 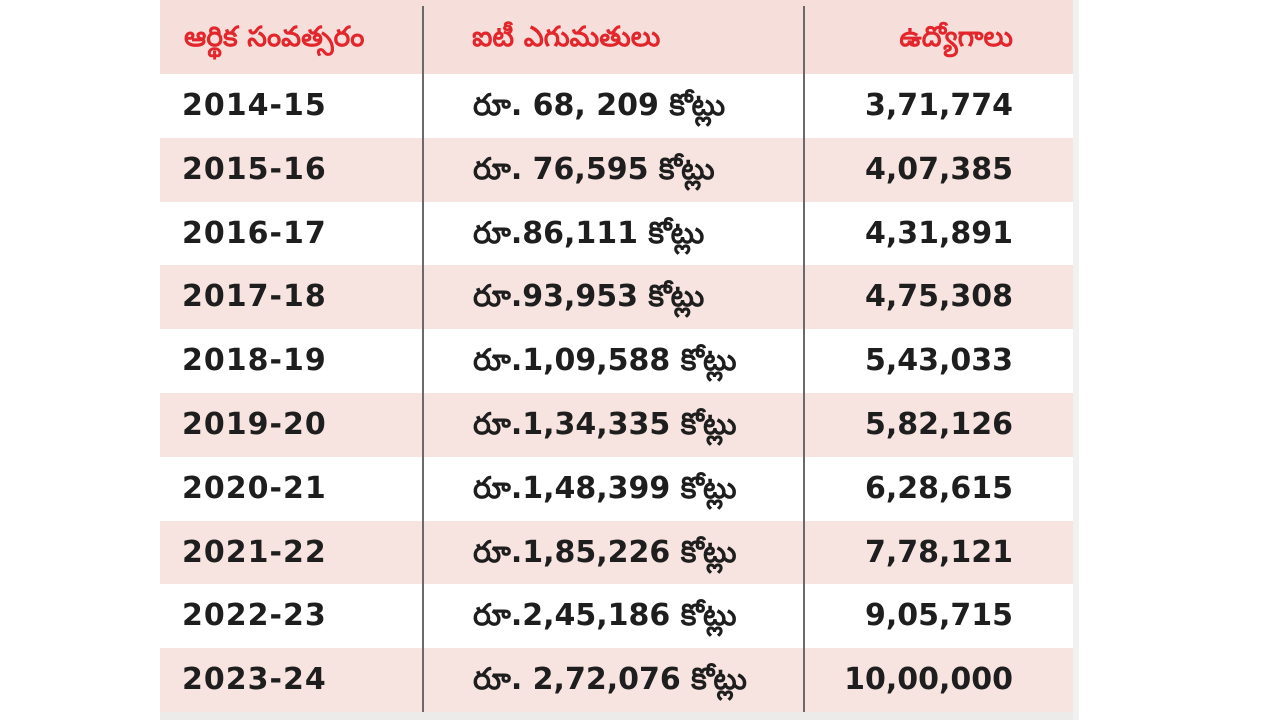 I want to click on cell-exports: రూ.1,09,588 కోట్లు, so click(x=605, y=361).